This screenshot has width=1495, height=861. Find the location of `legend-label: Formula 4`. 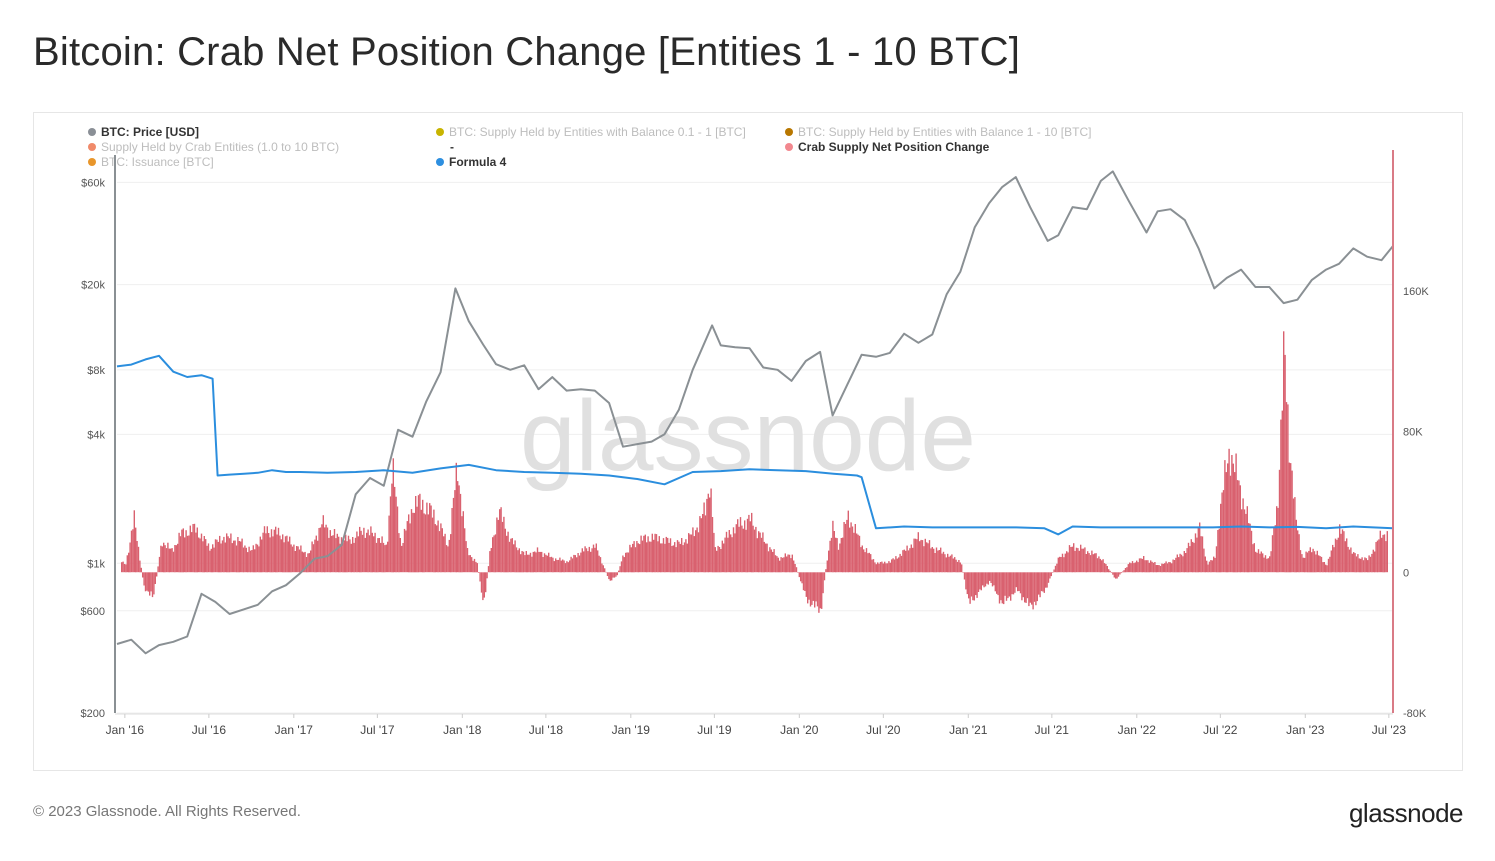

legend-label: Formula 4 is located at coordinates (478, 162).